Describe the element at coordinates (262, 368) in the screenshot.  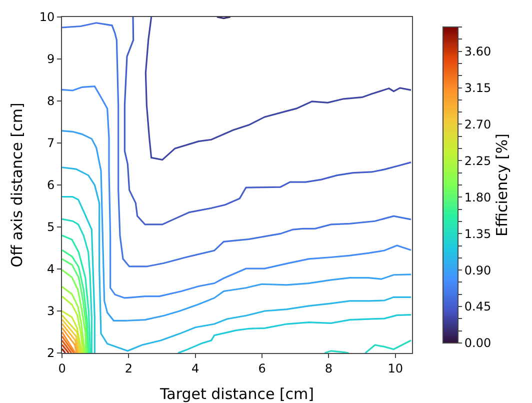
I see `x-tick-label: 6` at that location.